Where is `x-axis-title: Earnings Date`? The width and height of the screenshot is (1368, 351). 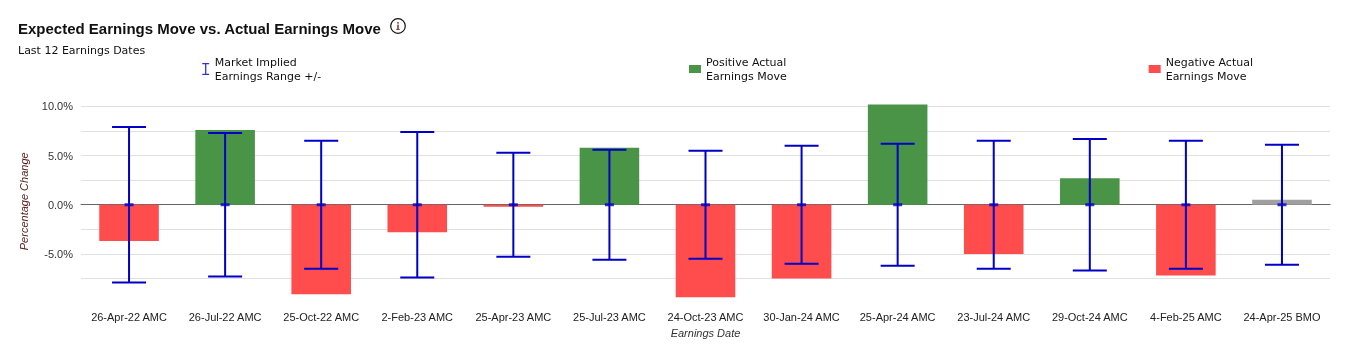
x-axis-title: Earnings Date is located at coordinates (705, 332).